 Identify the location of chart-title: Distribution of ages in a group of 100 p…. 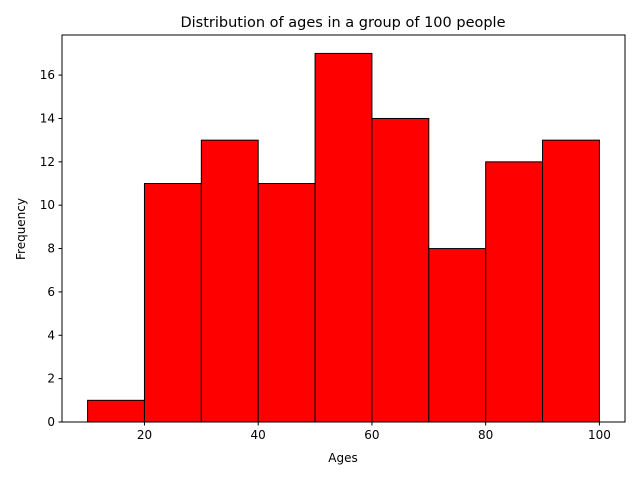
(342, 23).